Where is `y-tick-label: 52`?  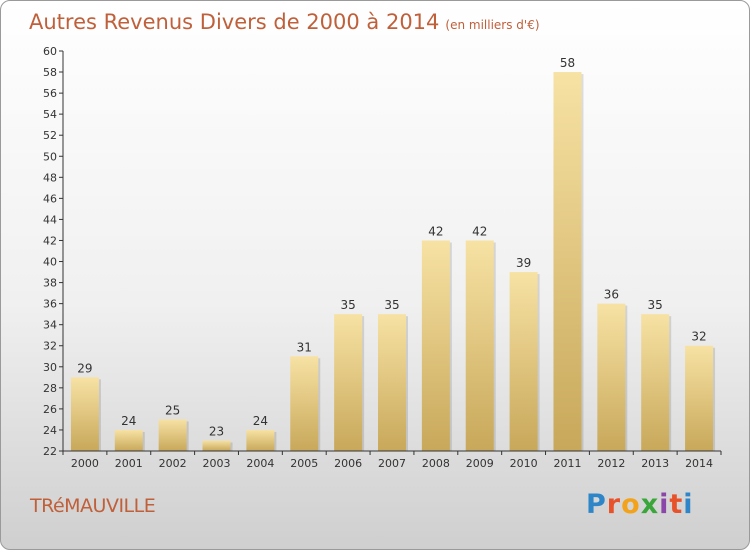 y-tick-label: 52 is located at coordinates (50, 135).